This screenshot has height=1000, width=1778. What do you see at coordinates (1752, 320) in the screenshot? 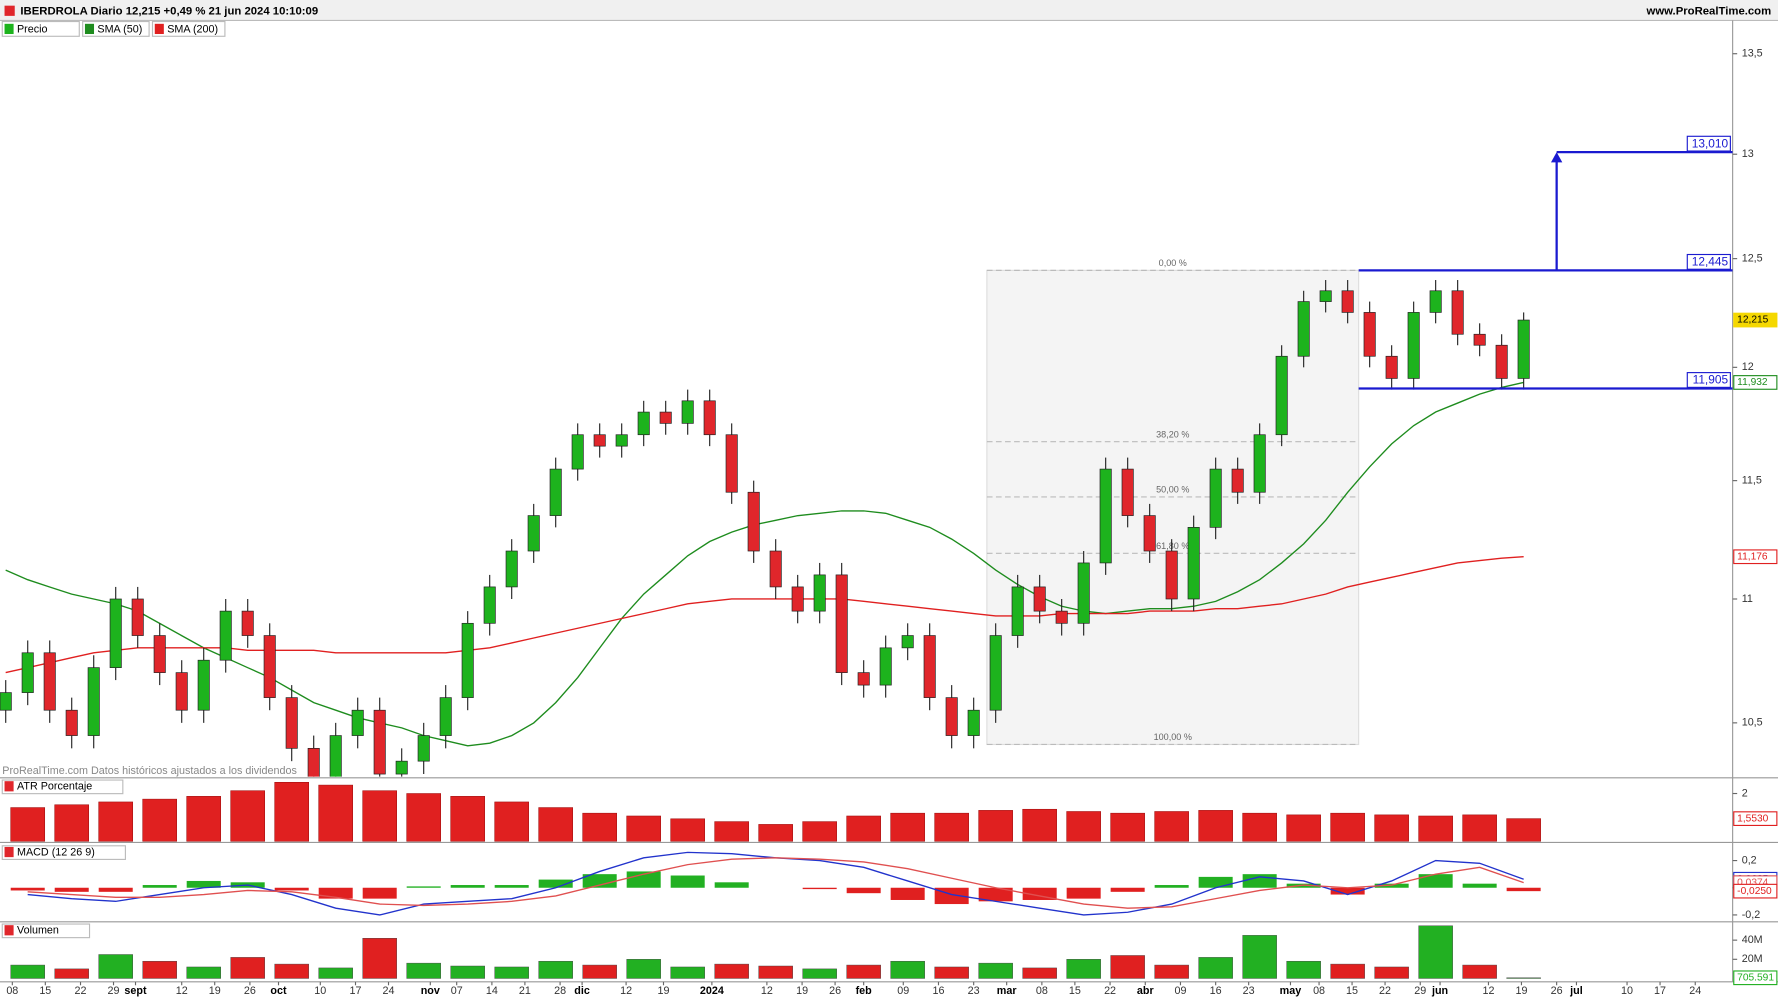
I see `price-tag-label: 12,215` at bounding box center [1752, 320].